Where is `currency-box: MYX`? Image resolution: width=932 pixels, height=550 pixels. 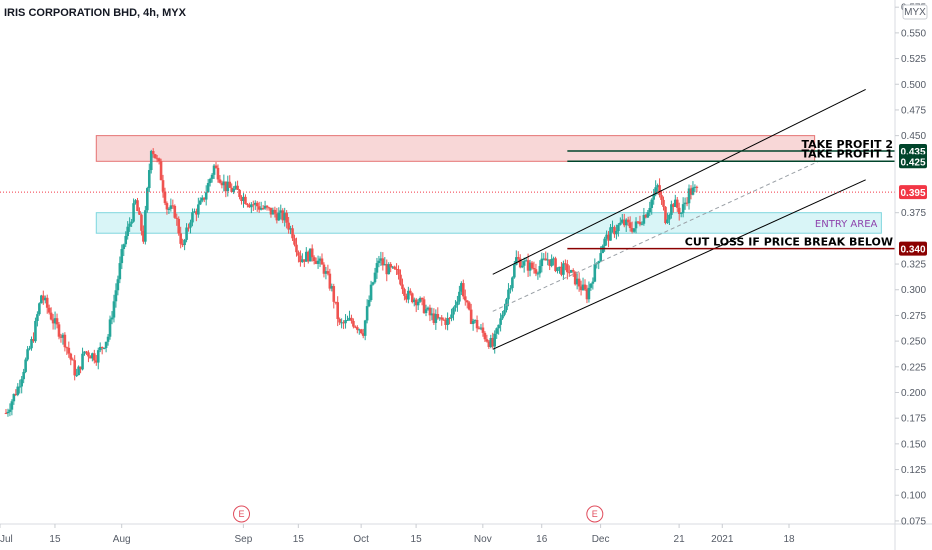
currency-box: MYX is located at coordinates (915, 12).